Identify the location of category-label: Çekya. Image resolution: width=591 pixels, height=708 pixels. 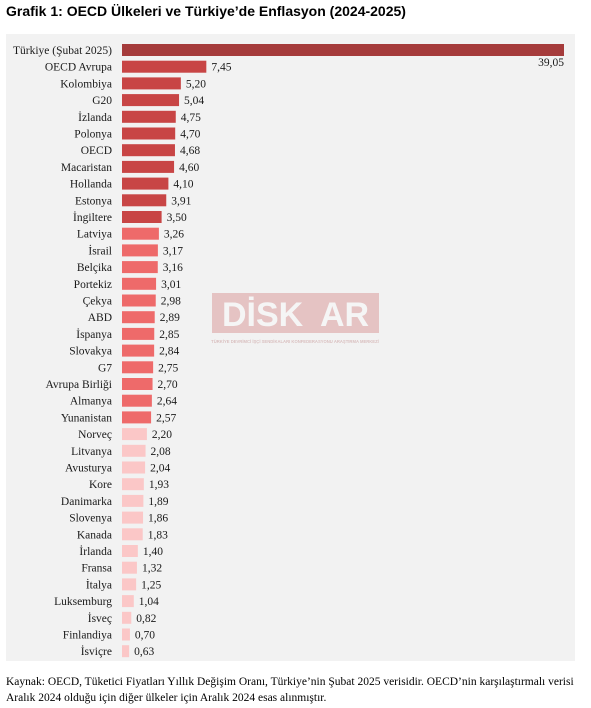
(97, 302).